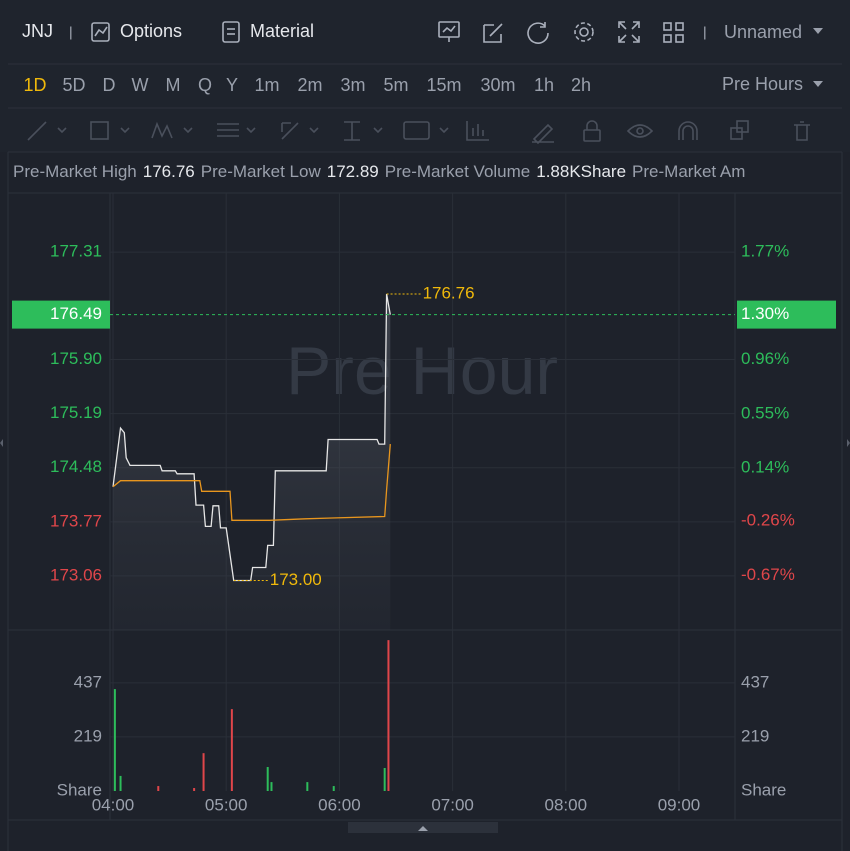  Describe the element at coordinates (688, 171) in the screenshot. I see `stat-label: Pre-Market Am` at that location.